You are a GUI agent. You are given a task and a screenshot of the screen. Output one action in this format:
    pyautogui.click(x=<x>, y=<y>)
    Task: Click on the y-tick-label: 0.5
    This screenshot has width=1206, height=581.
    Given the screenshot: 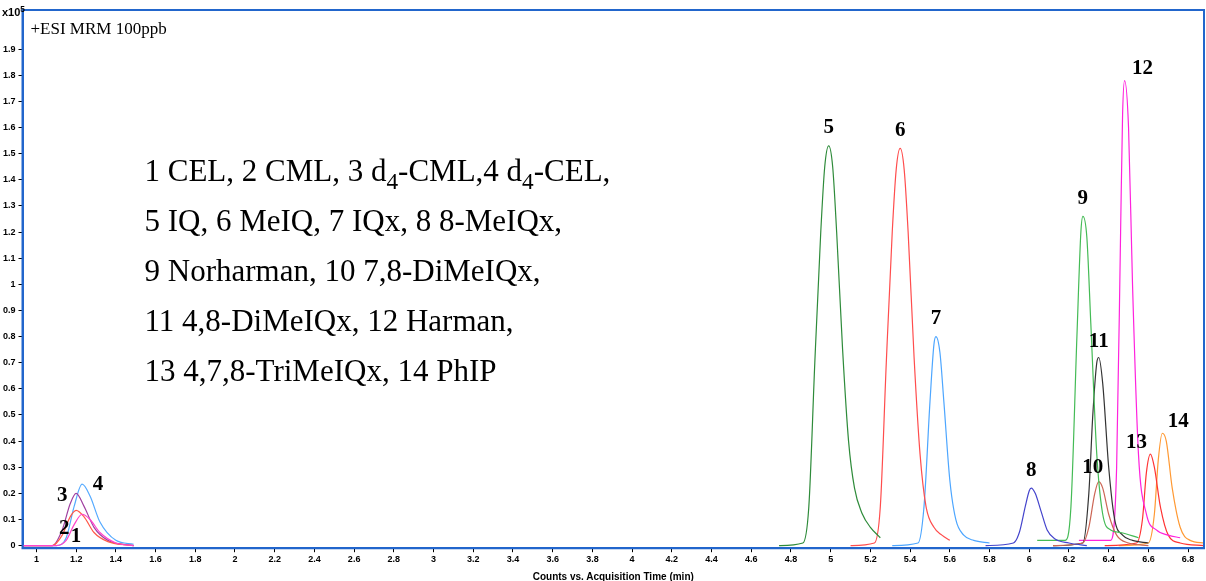 What is the action you would take?
    pyautogui.click(x=9, y=414)
    